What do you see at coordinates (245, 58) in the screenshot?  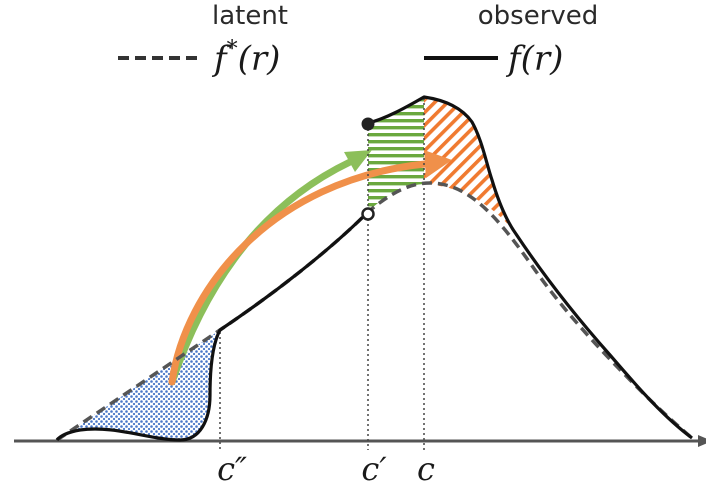 I see `legend-latent-formula: f*(r)` at bounding box center [245, 58].